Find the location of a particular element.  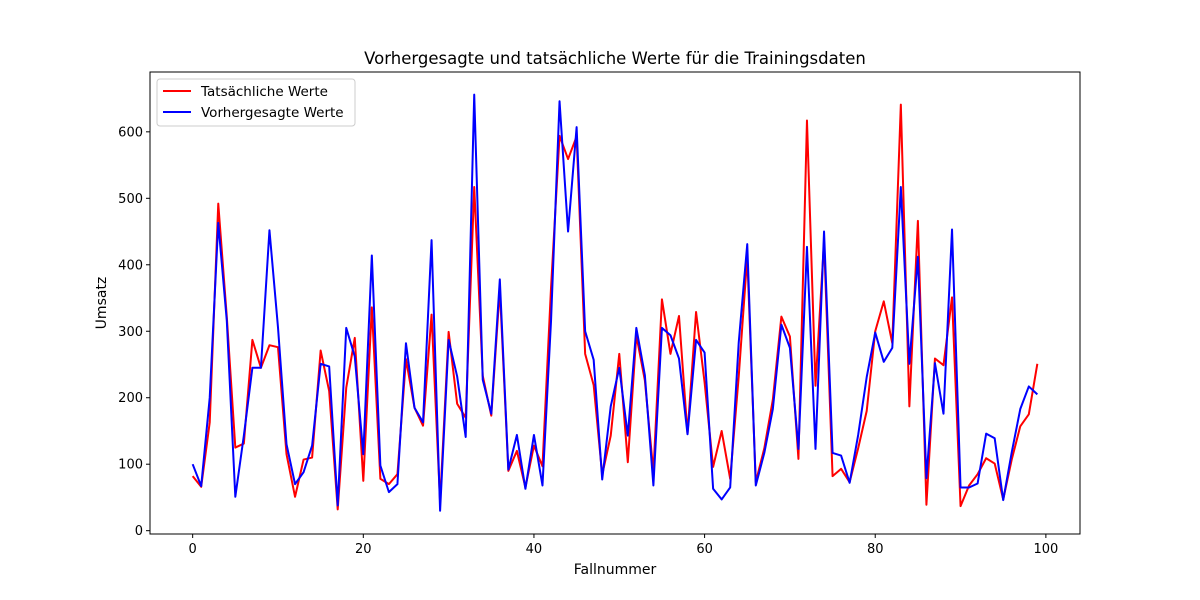

x-tick-label-0: 0 is located at coordinates (193, 549).